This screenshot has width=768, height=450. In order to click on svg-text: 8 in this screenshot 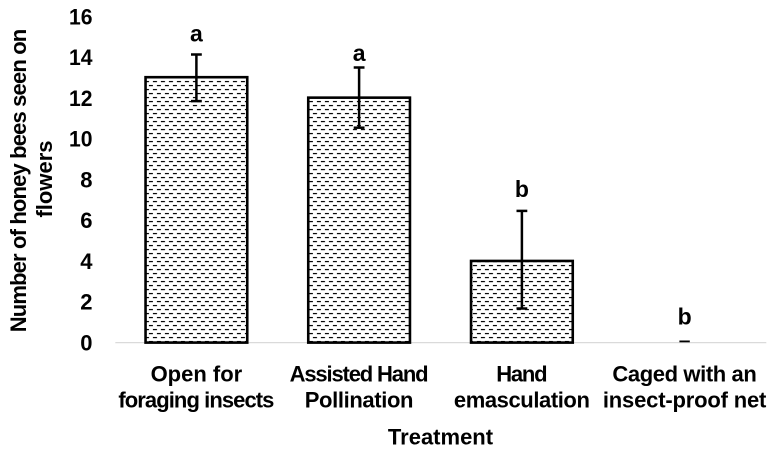, I will do `click(86, 179)`.